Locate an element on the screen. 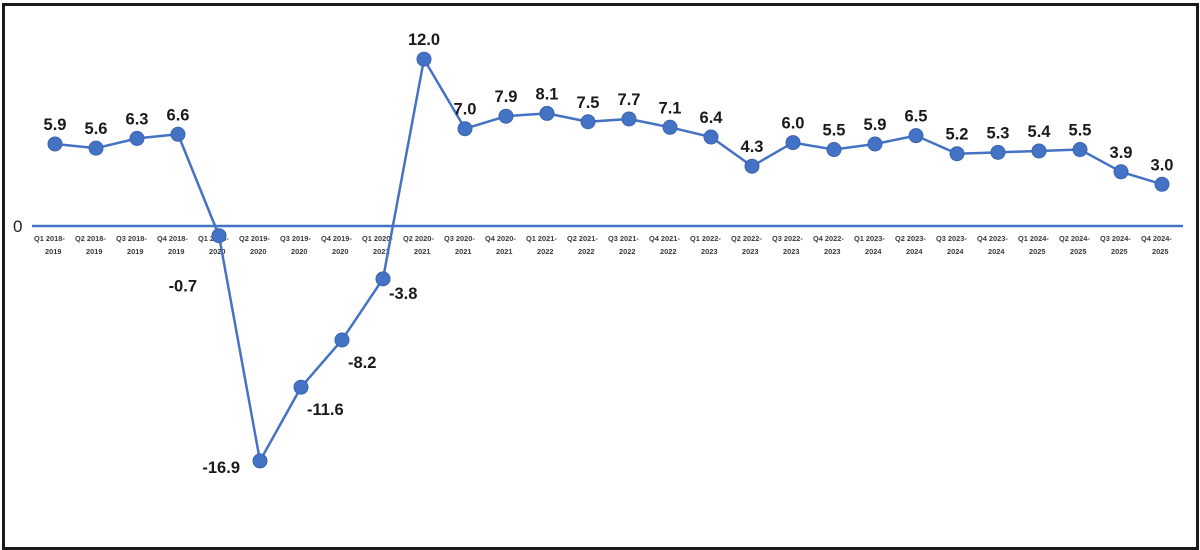 The height and width of the screenshot is (550, 1200). x-tick-label: Q3 2022- is located at coordinates (787, 238).